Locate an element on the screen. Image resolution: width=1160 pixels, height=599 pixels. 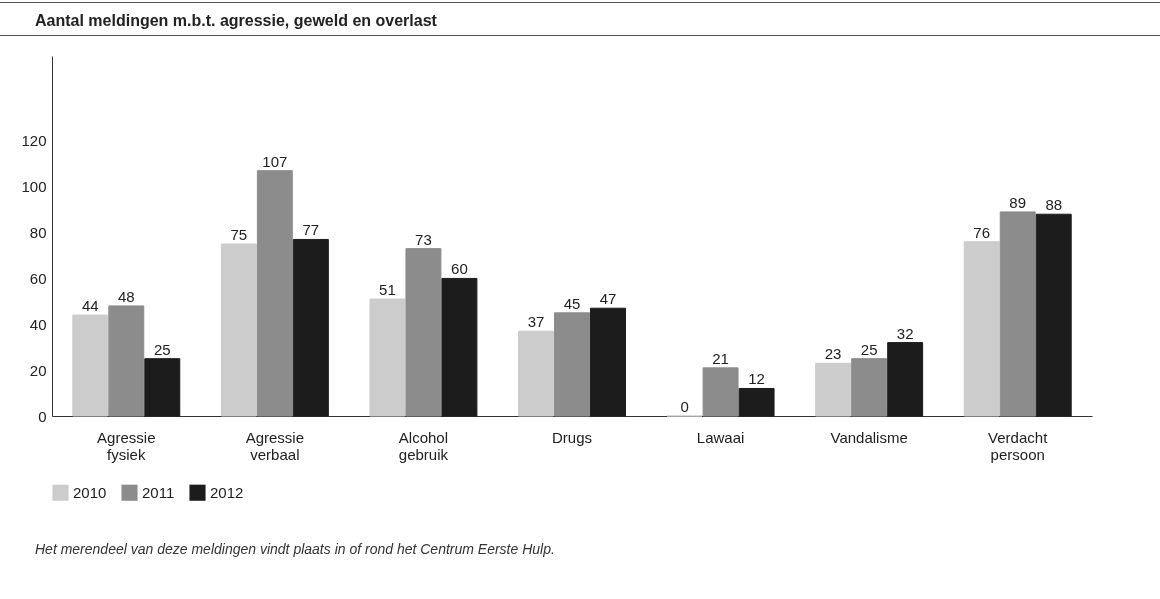
text: Het merendeel van deze meldingen vindt plaats in of rond het Centrum Eerste Hulp. is located at coordinates (295, 549).